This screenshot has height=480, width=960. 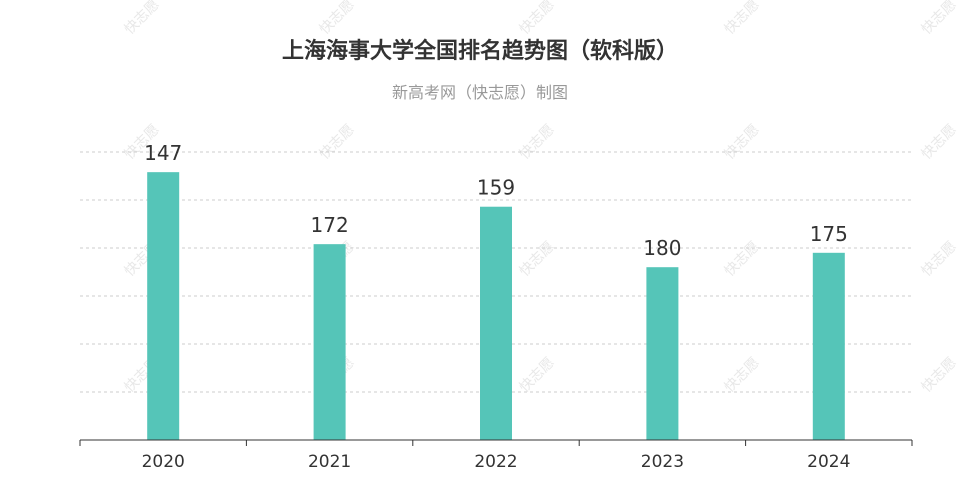 I want to click on x-tick-label-2023: 2023, so click(x=662, y=462).